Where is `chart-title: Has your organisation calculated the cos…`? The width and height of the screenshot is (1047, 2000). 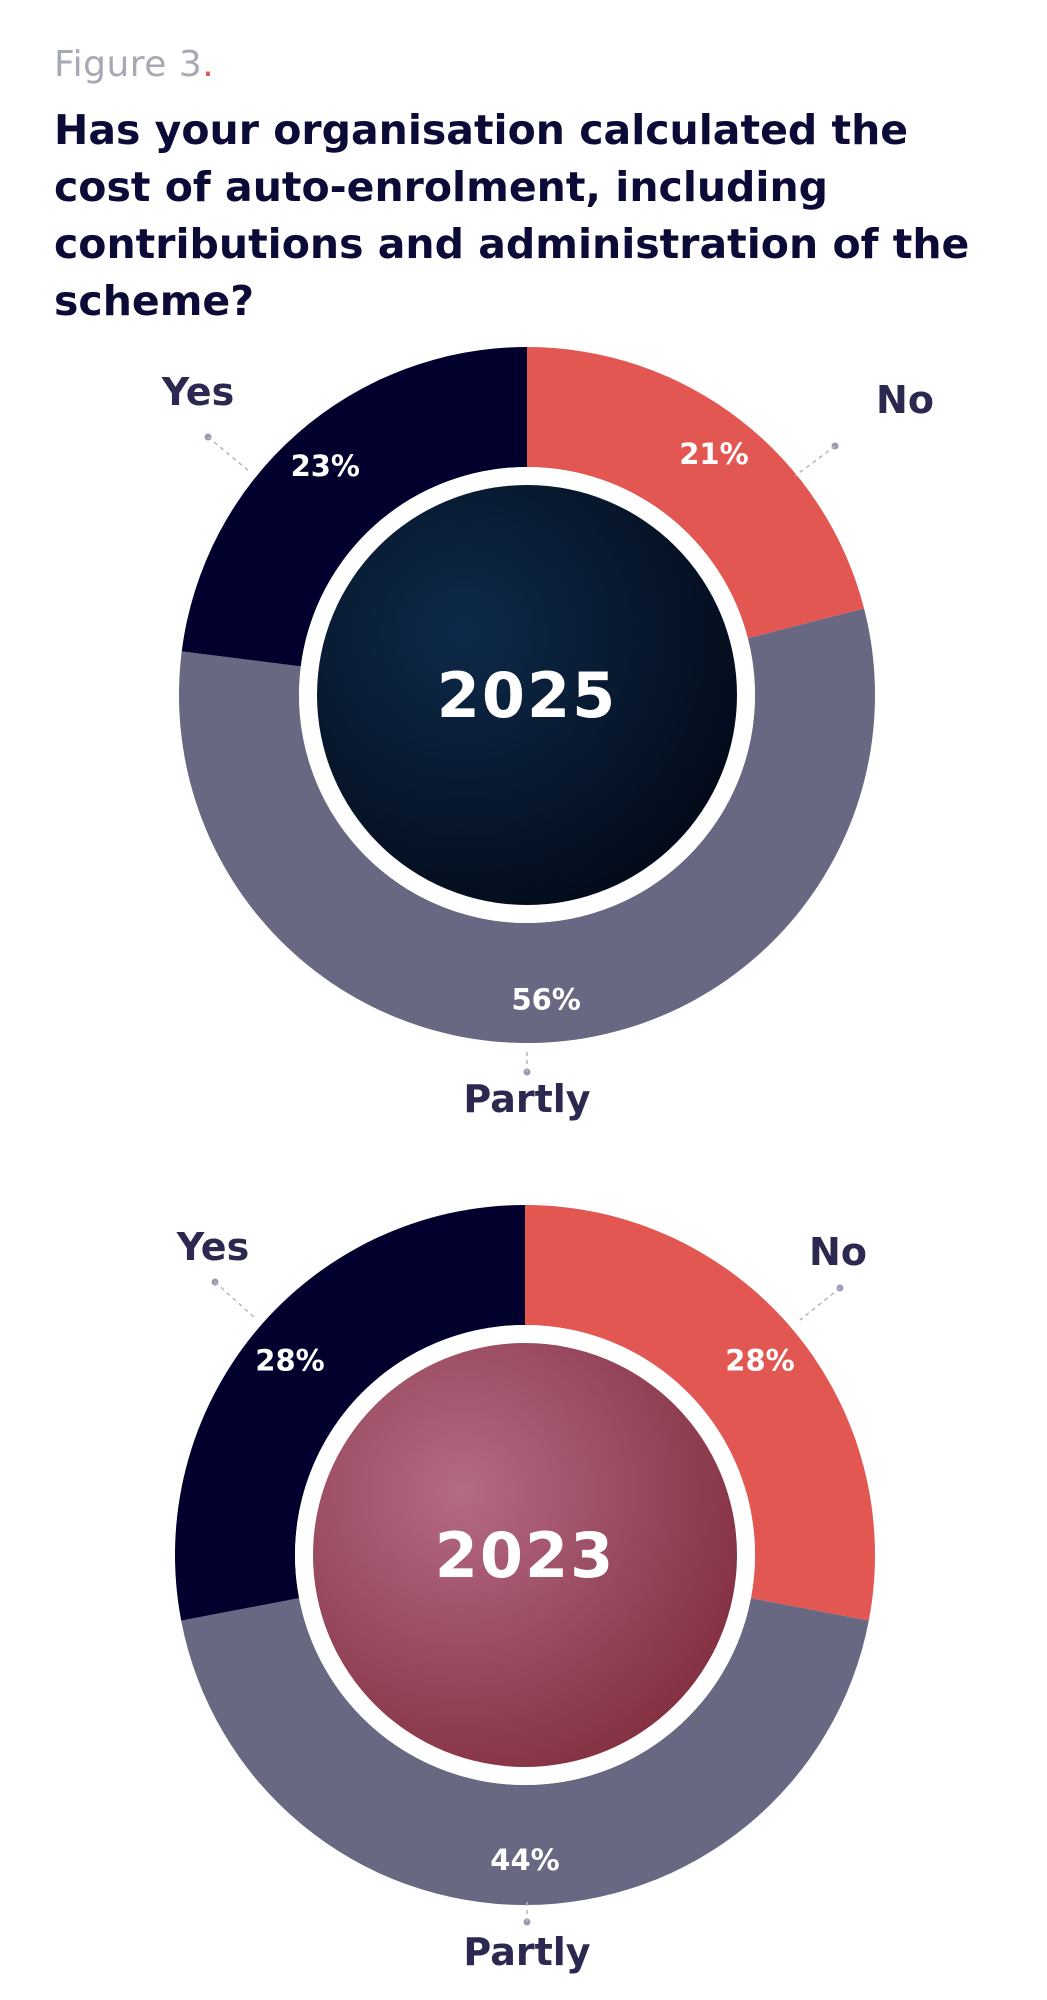
chart-title: Has your organisation calculated the cos… is located at coordinates (512, 215).